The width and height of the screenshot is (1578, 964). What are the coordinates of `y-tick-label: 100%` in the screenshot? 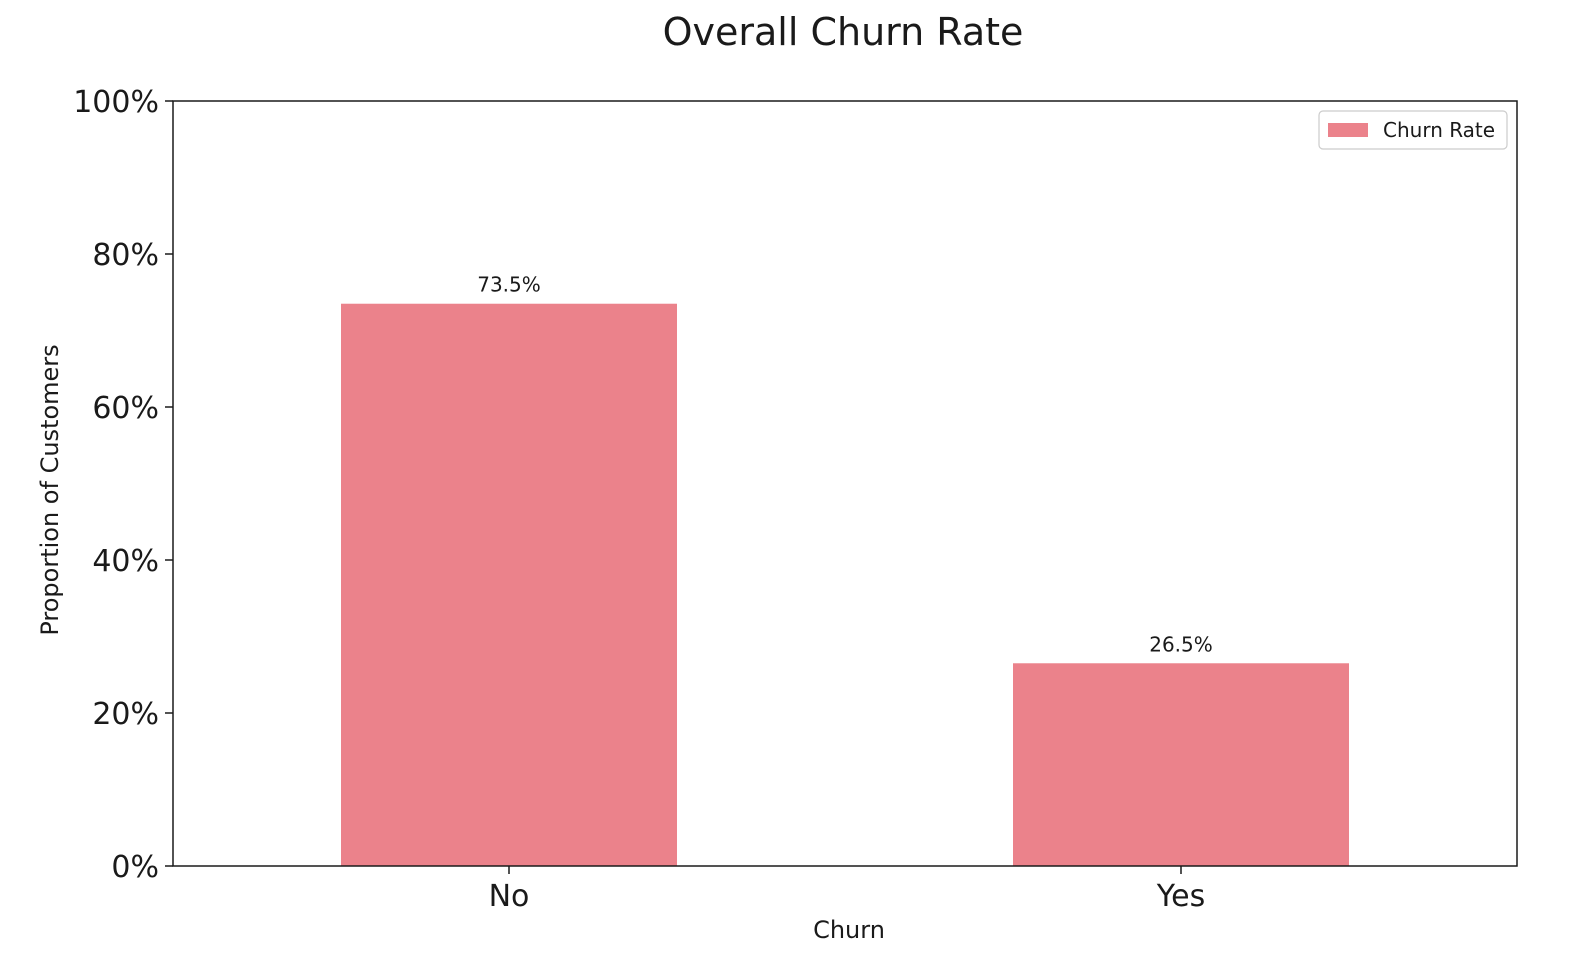 It's located at (116, 102).